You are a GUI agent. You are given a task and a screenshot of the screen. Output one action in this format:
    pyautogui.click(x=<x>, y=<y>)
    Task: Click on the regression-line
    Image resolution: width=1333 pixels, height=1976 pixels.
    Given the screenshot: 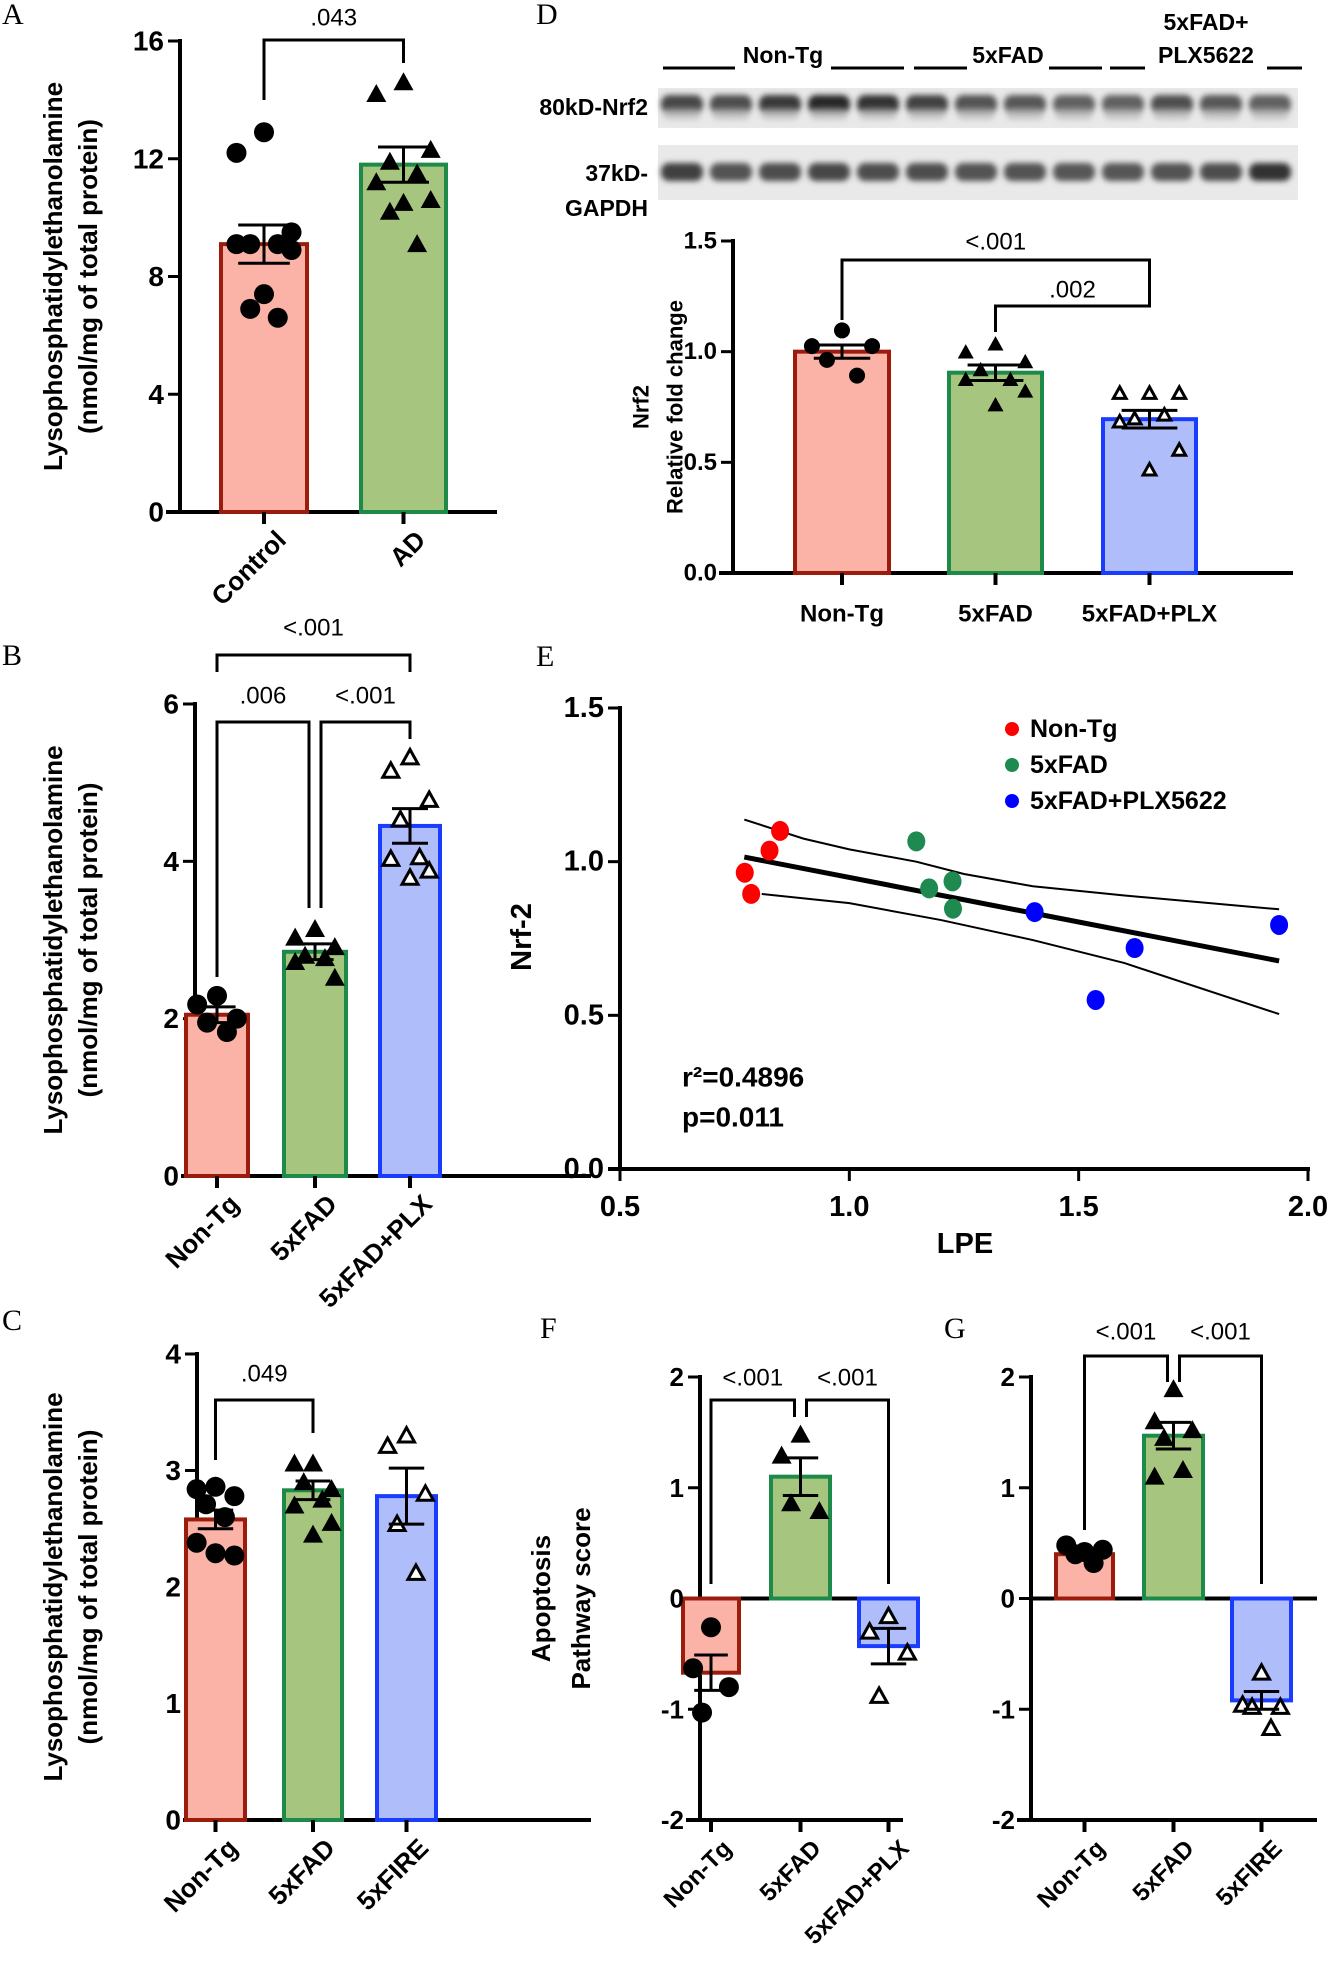 What is the action you would take?
    pyautogui.click(x=1011, y=909)
    